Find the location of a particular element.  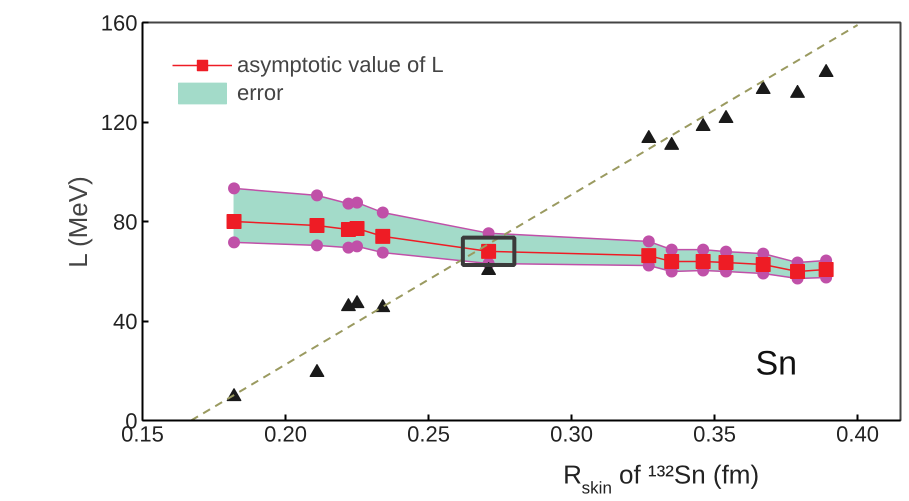

annotation: Sn is located at coordinates (777, 363).